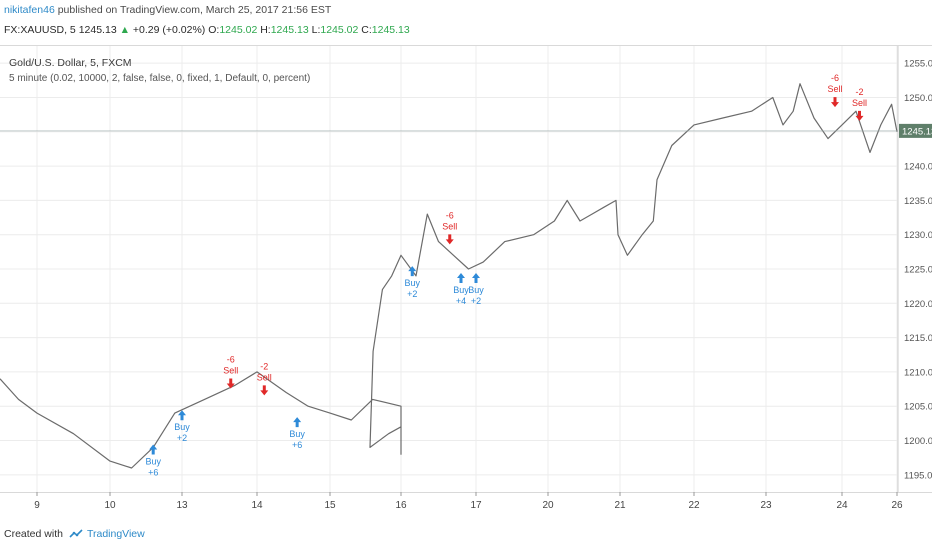 The height and width of the screenshot is (550, 932). I want to click on x-tick-label: 26, so click(897, 505).